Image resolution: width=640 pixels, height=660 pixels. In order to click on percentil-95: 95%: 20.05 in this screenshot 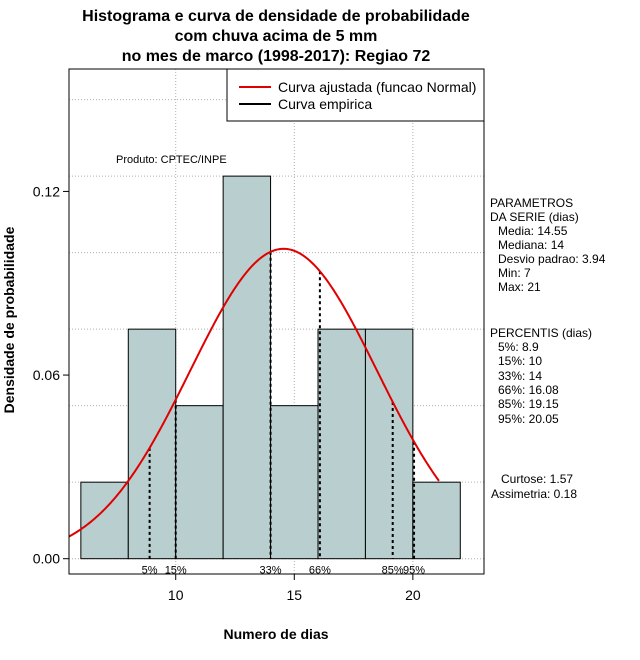, I will do `click(528, 419)`.